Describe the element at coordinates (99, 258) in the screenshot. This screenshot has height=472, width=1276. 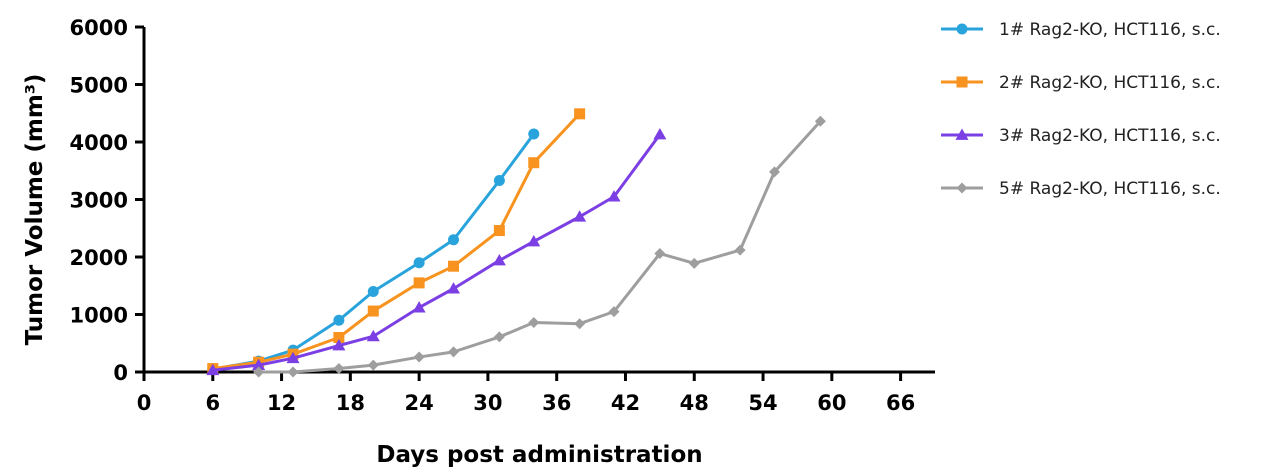
I see `y-tick-label: 2000` at that location.